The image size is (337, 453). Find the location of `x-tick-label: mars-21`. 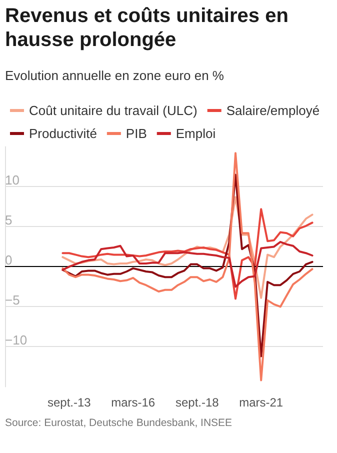

x-tick-label: mars-21 is located at coordinates (261, 403).